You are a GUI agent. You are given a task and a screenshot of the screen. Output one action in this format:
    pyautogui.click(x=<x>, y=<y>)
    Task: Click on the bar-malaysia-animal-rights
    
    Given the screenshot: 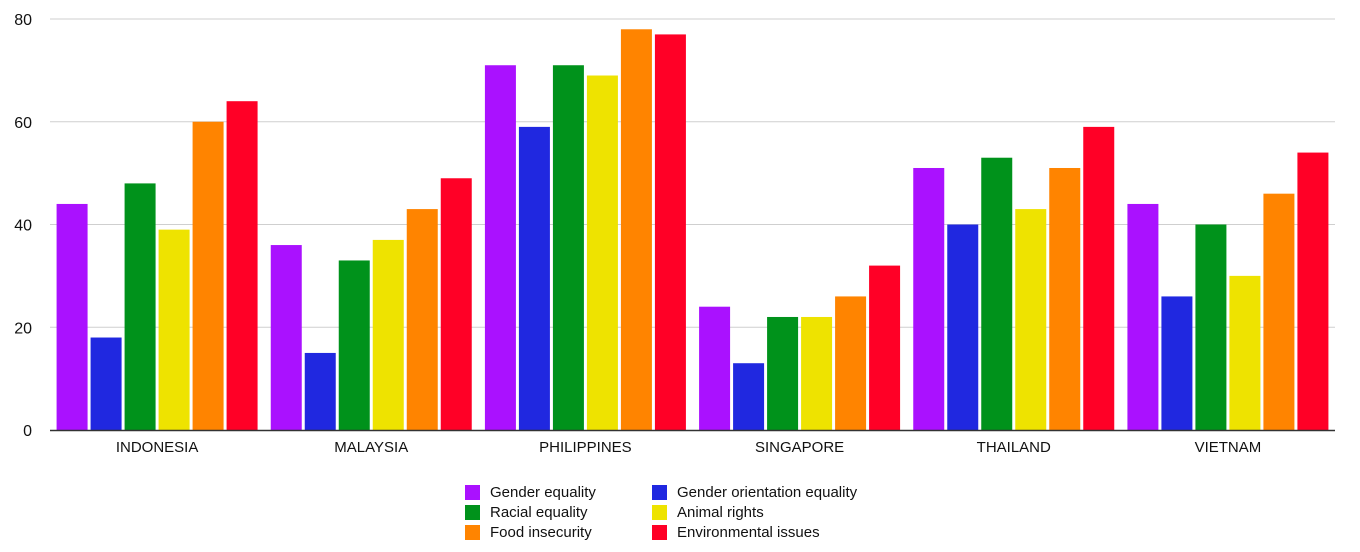 What is the action you would take?
    pyautogui.click(x=388, y=334)
    